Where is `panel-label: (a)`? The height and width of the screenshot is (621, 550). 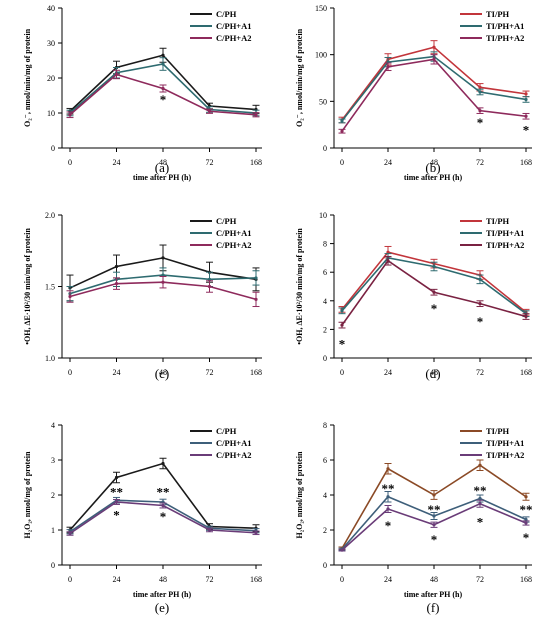 panel-label: (a) is located at coordinates (162, 167).